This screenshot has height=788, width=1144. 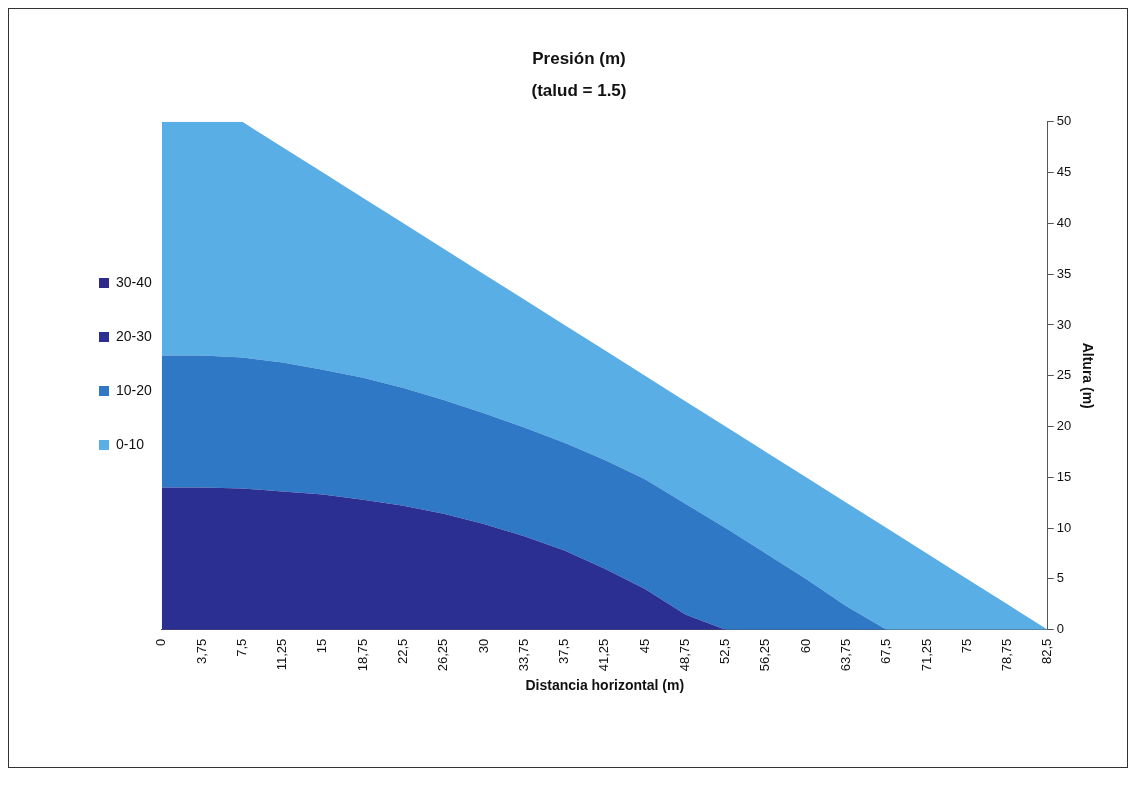 What do you see at coordinates (966, 646) in the screenshot?
I see `x-tick-label: 75` at bounding box center [966, 646].